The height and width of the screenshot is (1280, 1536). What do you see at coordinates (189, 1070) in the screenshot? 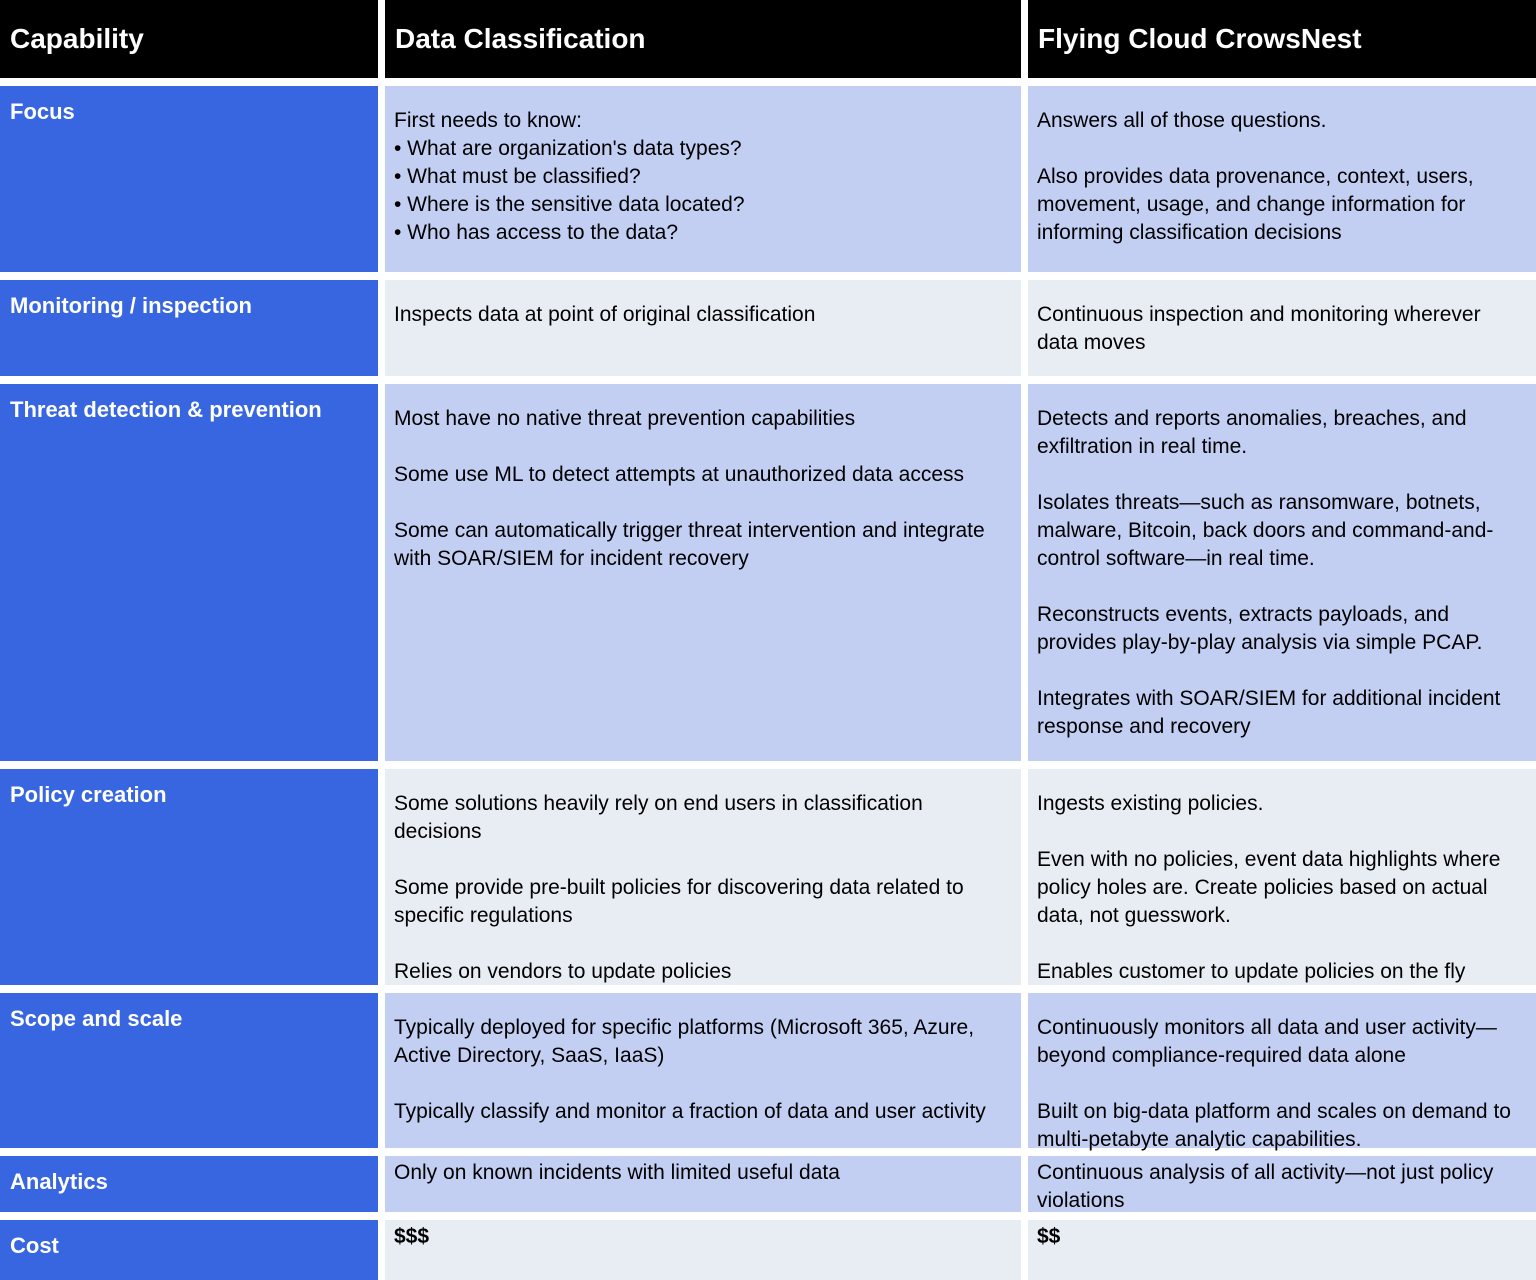
I see `row-label-scope-and-scale: Scope and scale` at bounding box center [189, 1070].